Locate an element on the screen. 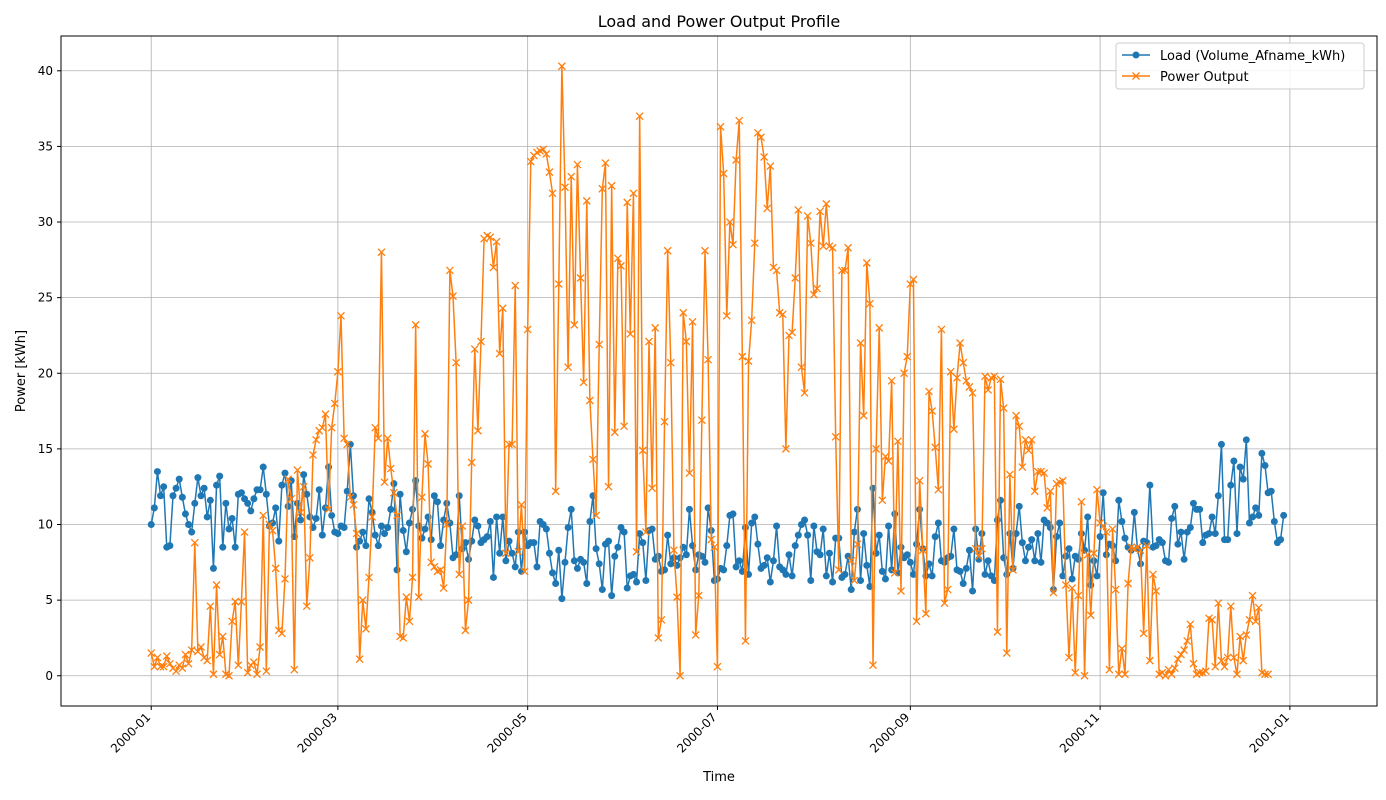  legend-item: Load (Volume_Afname_kWh) is located at coordinates (1233, 56).